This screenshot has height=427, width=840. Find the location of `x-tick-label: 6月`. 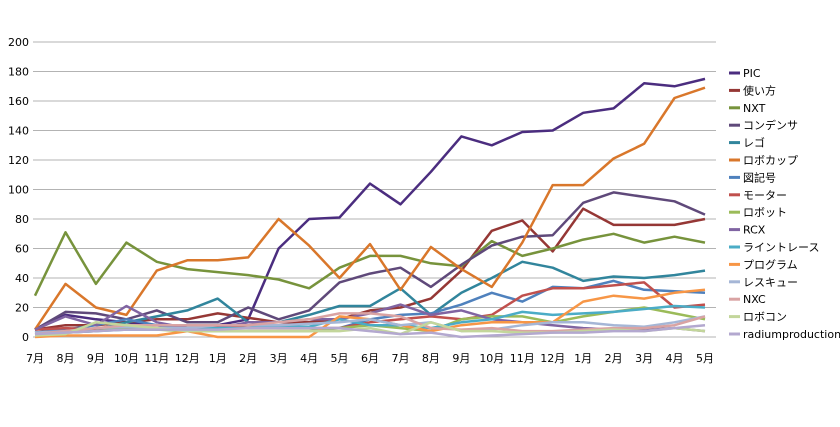

x-tick-label: 6月 is located at coordinates (370, 358).